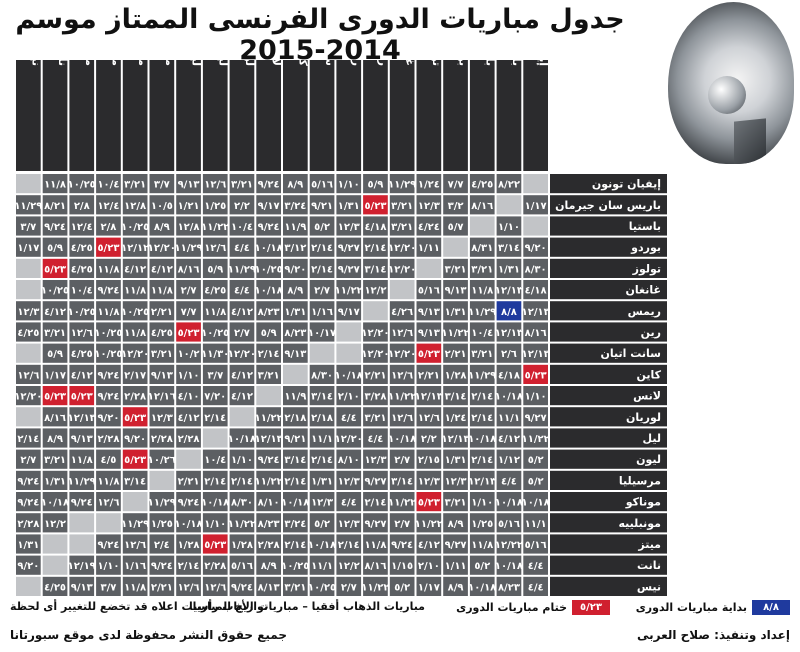 Image resolution: width=800 pixels, height=652 pixels. What do you see at coordinates (135, 375) in the screenshot?
I see `fixture-date: ٢/١٧` at bounding box center [135, 375].